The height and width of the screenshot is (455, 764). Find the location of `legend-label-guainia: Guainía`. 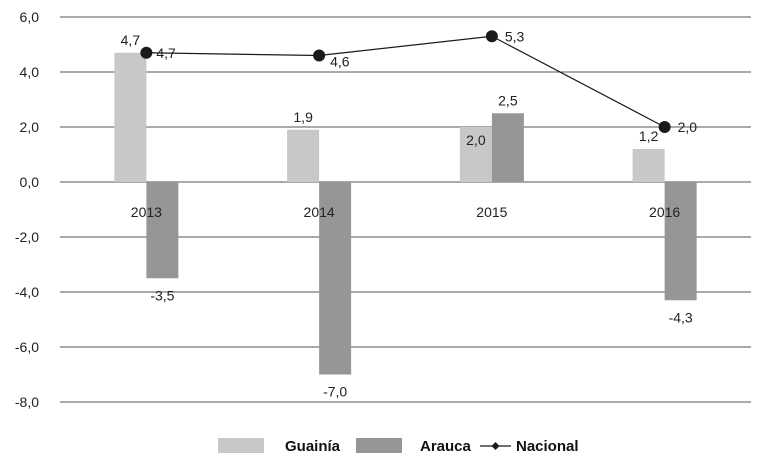

legend-label-guainia: Guainía is located at coordinates (313, 446).